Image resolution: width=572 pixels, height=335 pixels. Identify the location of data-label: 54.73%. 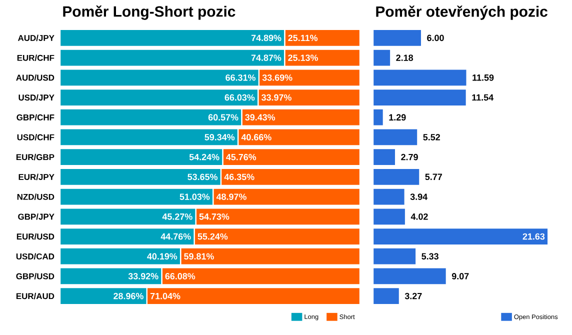
(214, 216).